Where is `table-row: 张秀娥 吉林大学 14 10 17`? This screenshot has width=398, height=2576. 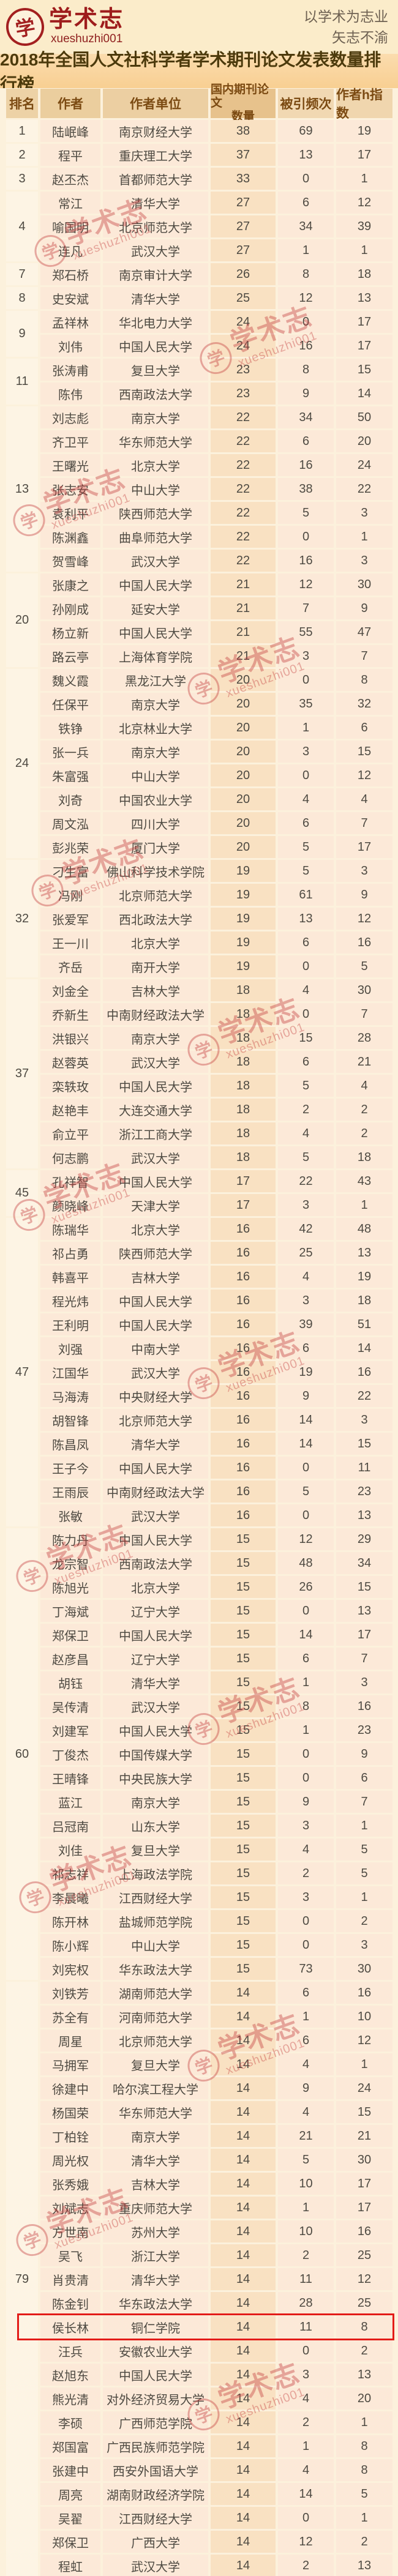 table-row: 张秀娥 吉林大学 14 10 17 is located at coordinates (216, 2184).